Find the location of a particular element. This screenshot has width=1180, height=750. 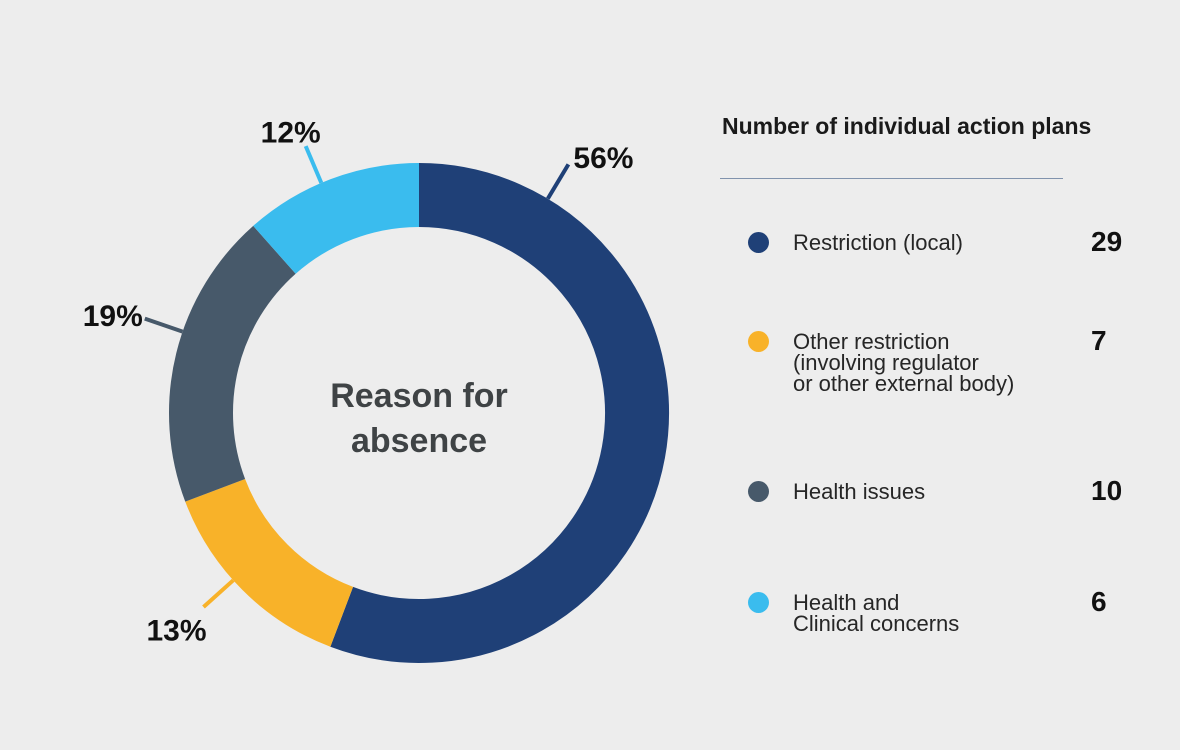

percent-label-restriction-local: 56% is located at coordinates (603, 158).